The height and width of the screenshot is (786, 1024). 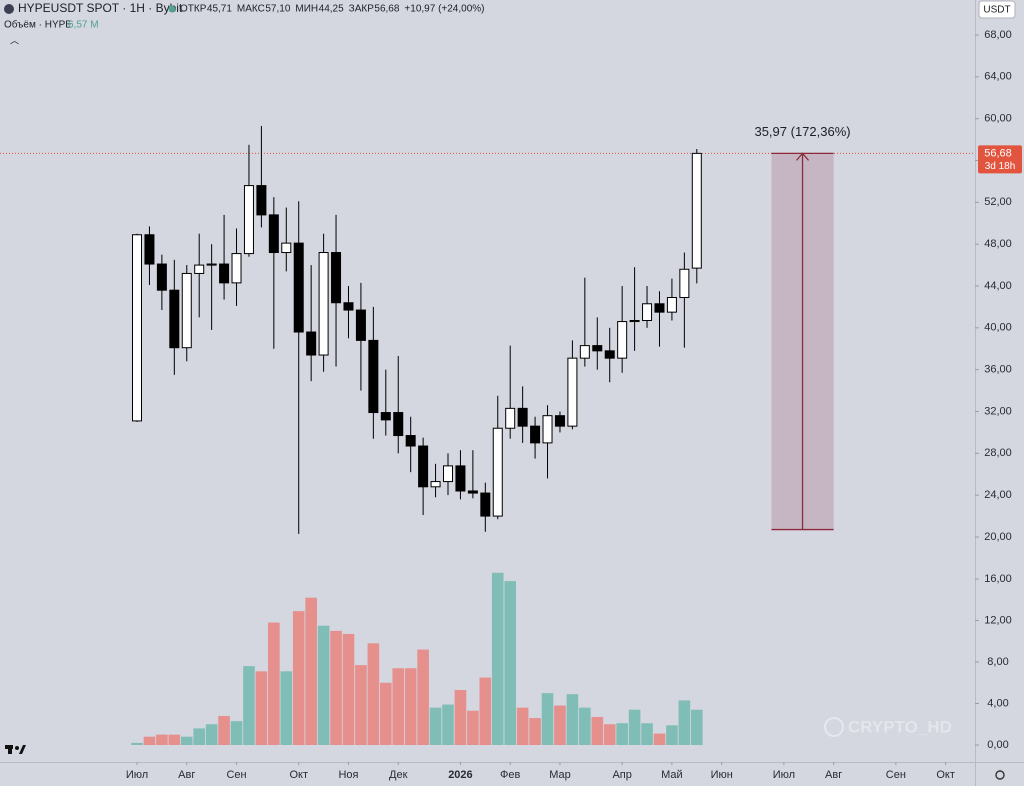 I want to click on volume-tick-label: 12,00, so click(x=998, y=620).